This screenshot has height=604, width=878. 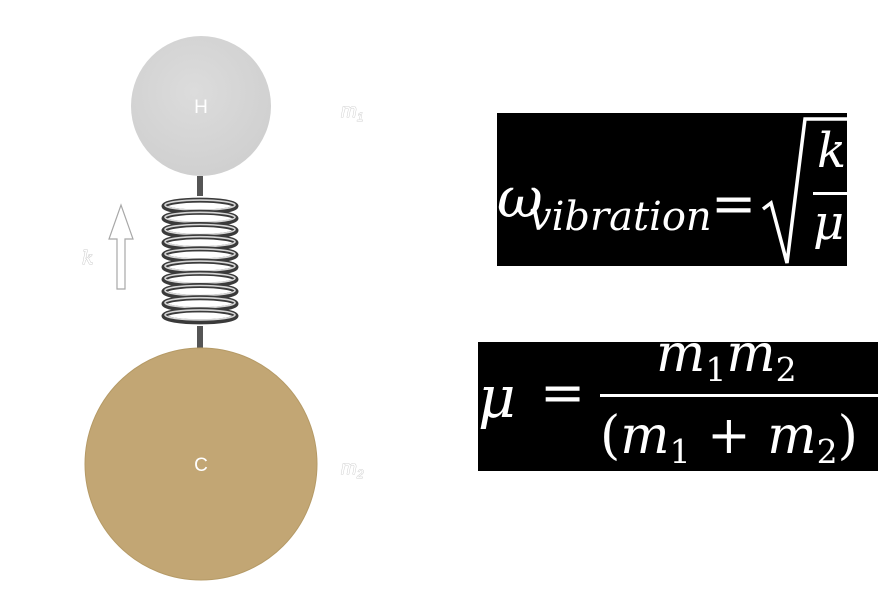 I want to click on spring-coil, so click(x=200, y=261).